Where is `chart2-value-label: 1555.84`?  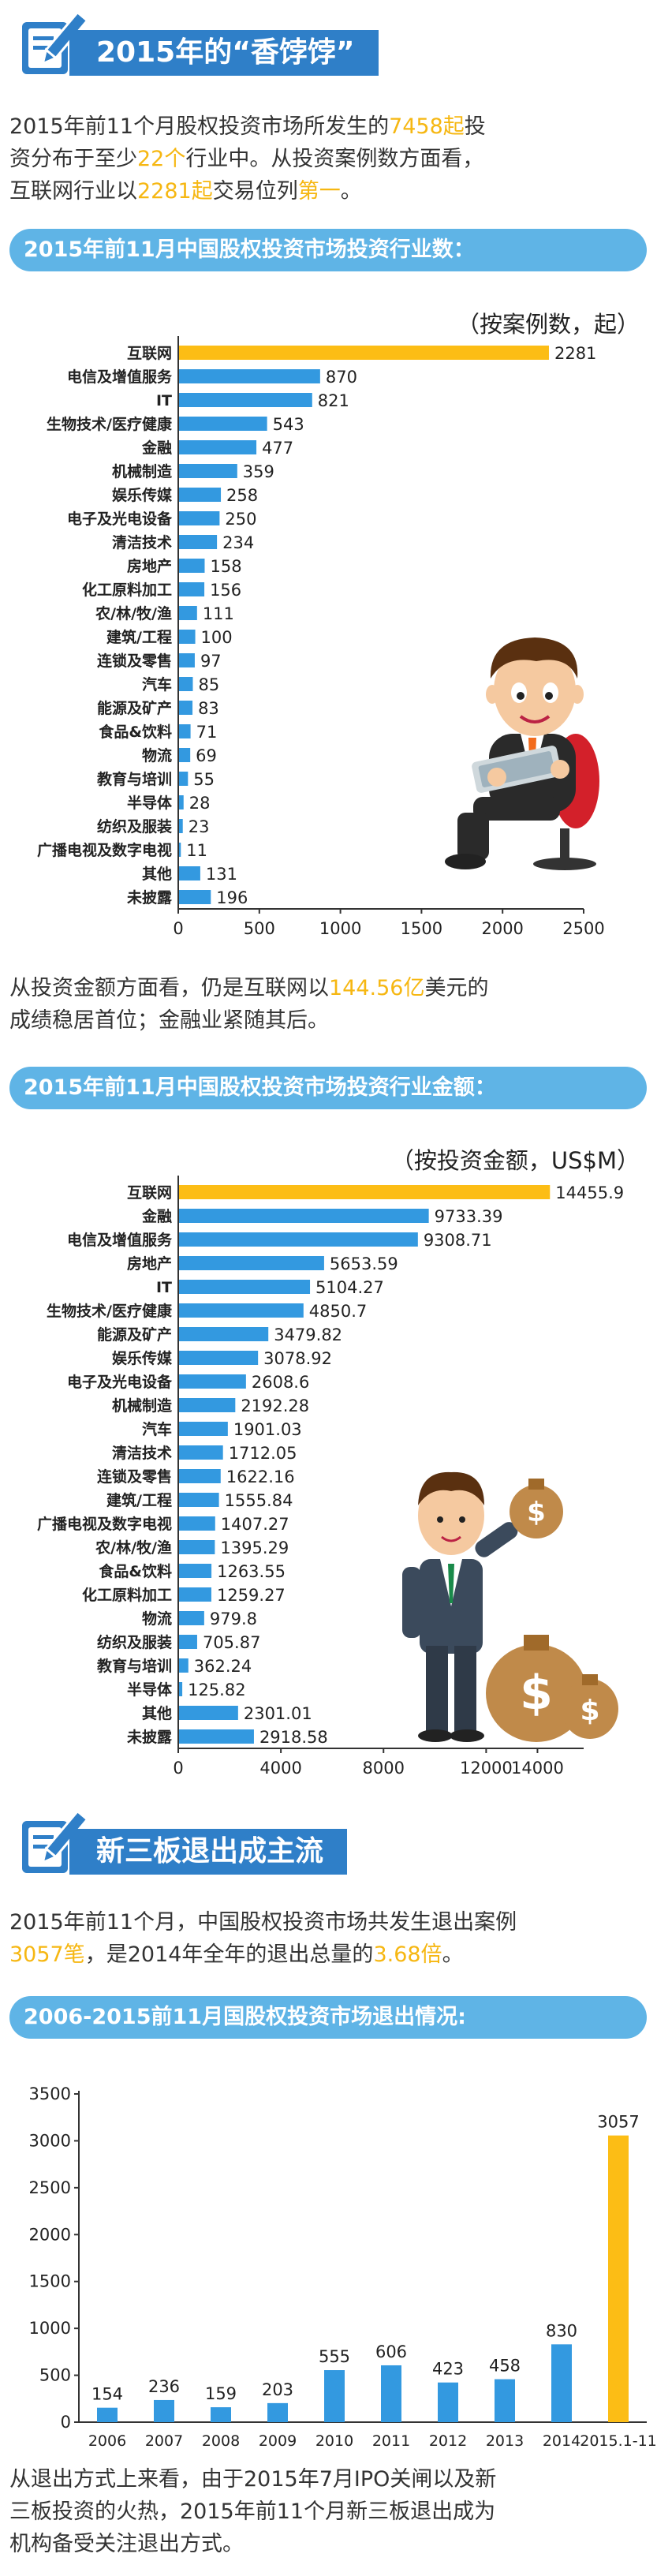 chart2-value-label: 1555.84 is located at coordinates (259, 1500).